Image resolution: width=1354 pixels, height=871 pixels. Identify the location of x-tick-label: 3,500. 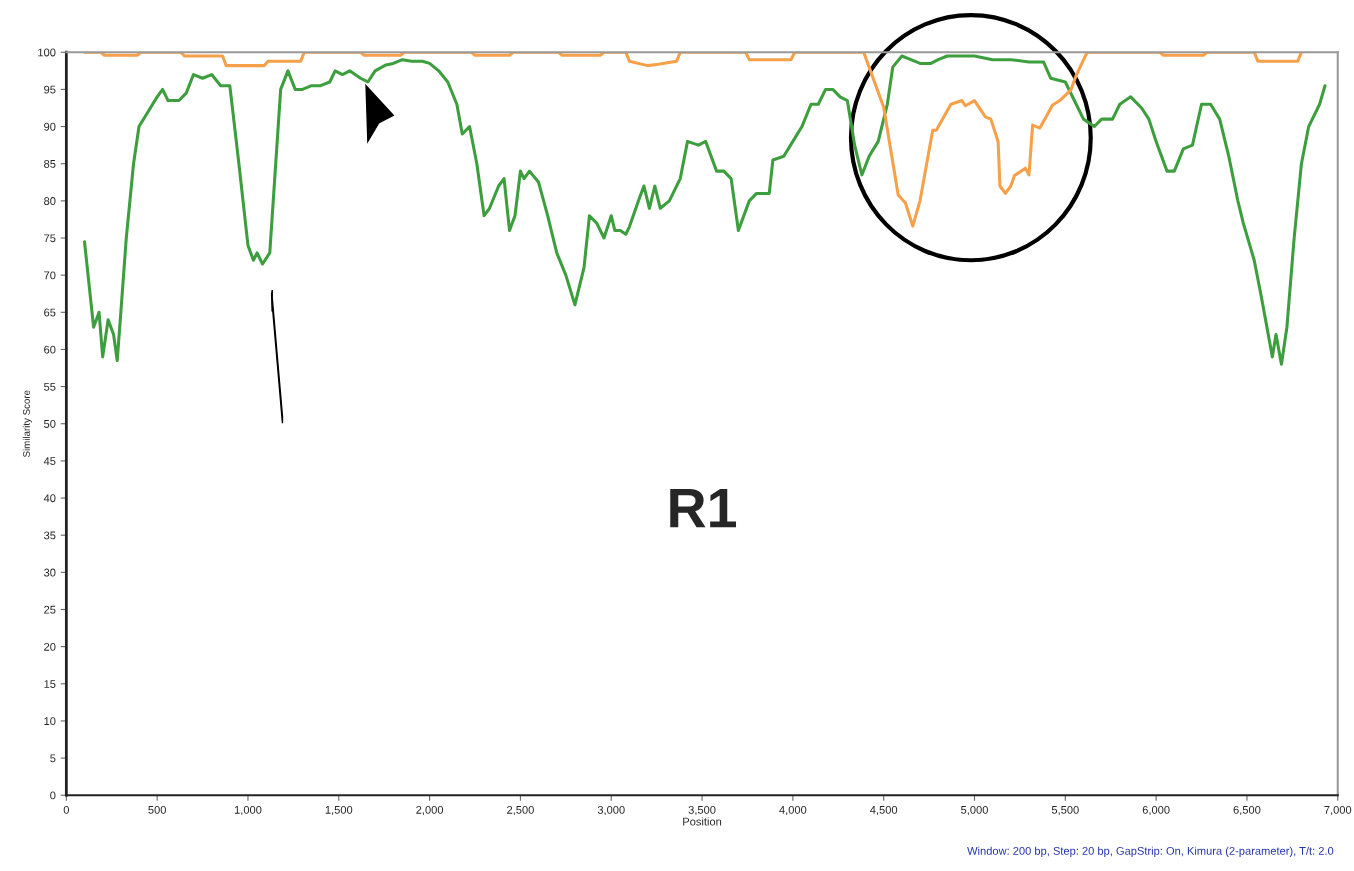
(702, 810).